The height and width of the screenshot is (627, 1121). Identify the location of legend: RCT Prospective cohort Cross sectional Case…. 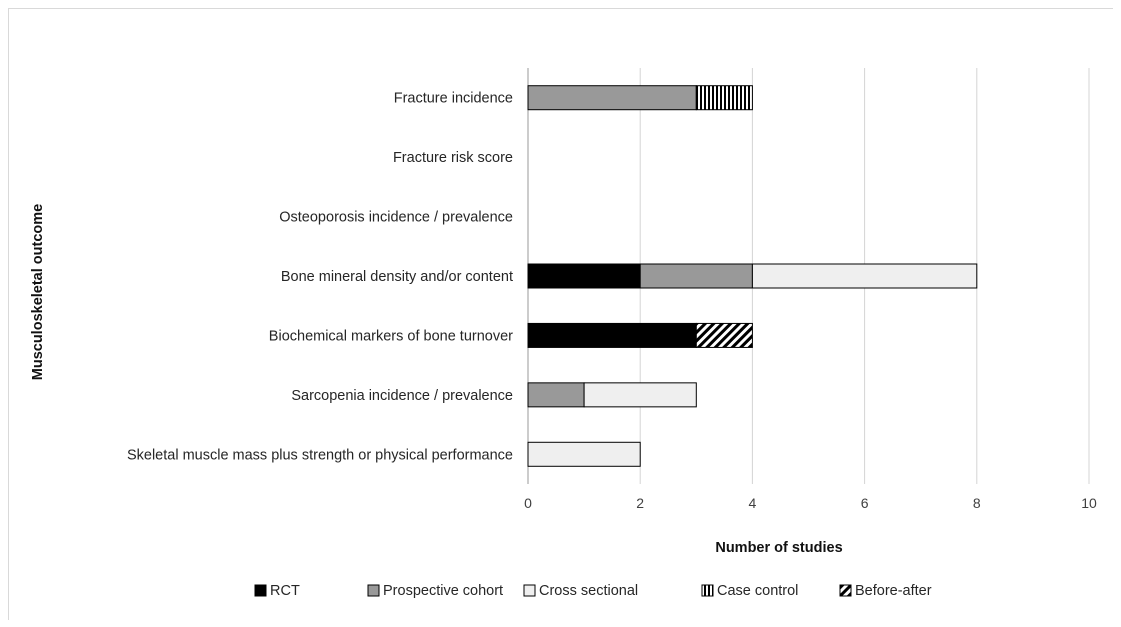
(593, 591).